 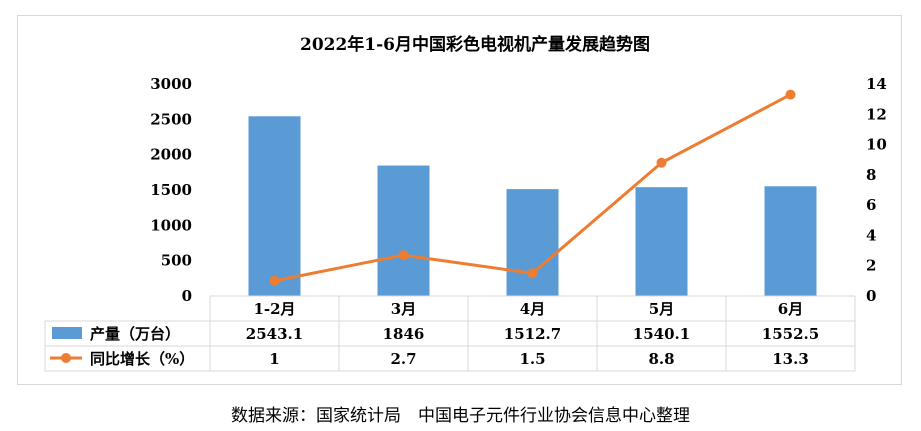 What do you see at coordinates (460, 416) in the screenshot?
I see `source-note: 数据来源：国家统计局 中国电子元件行业协会信息中心整理` at bounding box center [460, 416].